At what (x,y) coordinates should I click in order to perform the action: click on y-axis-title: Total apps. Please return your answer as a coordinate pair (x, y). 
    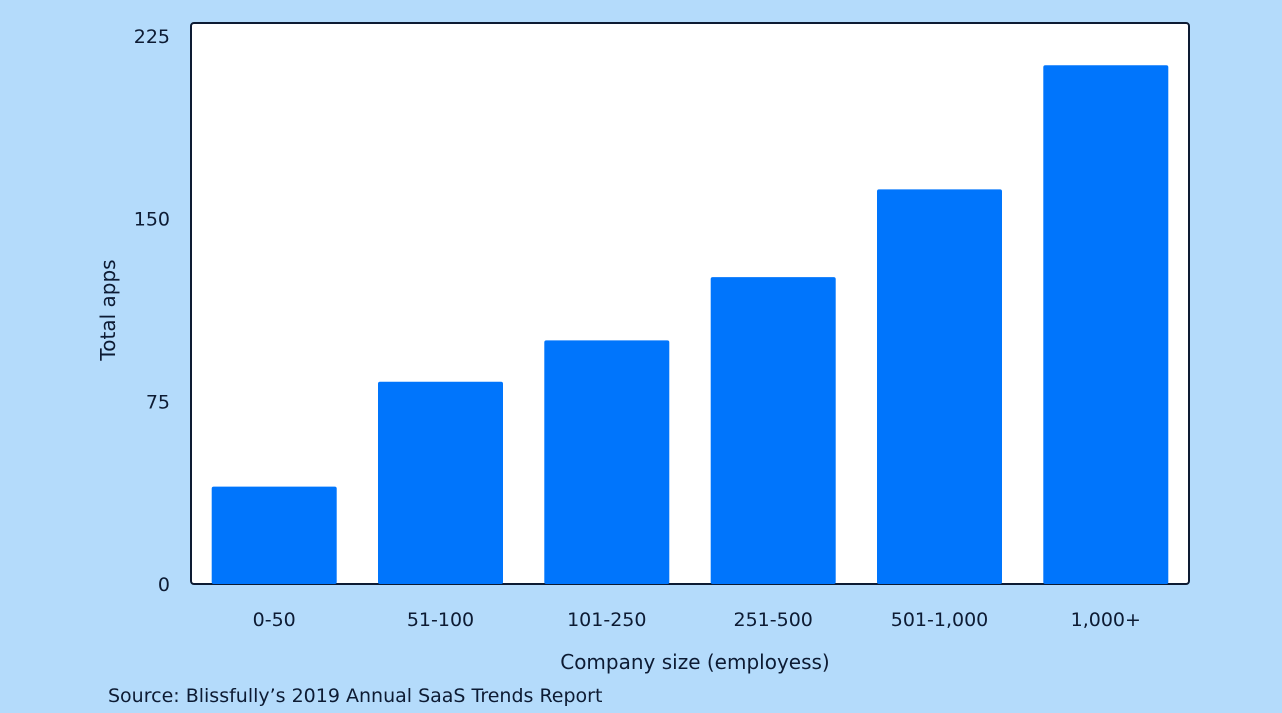
    Looking at the image, I should click on (108, 310).